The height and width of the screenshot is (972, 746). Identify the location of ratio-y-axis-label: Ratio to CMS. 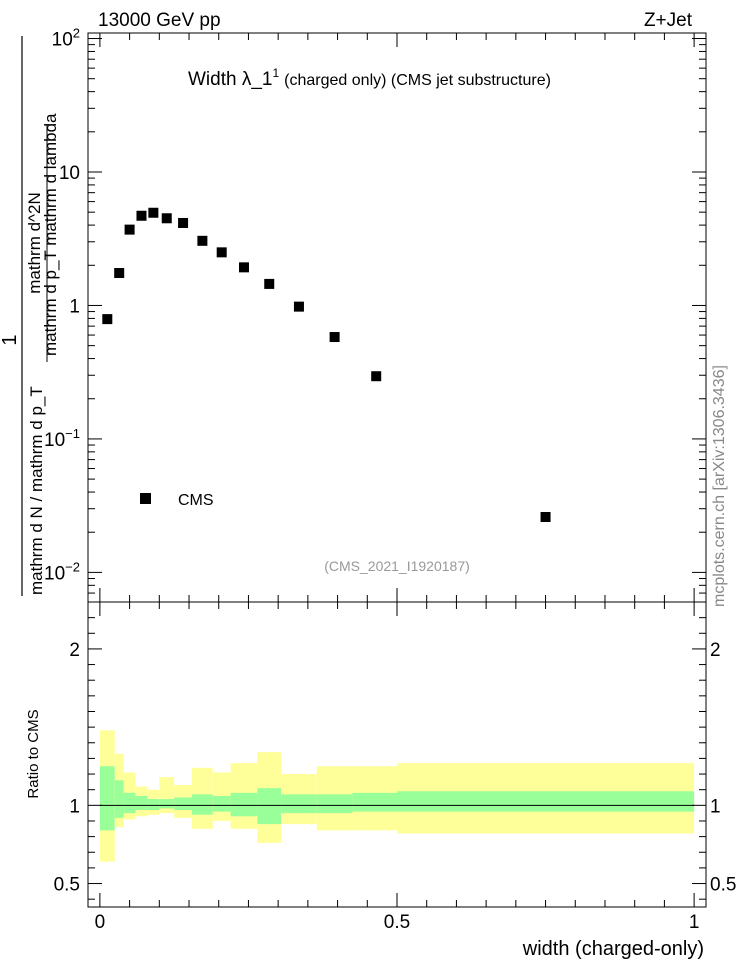
(33, 753).